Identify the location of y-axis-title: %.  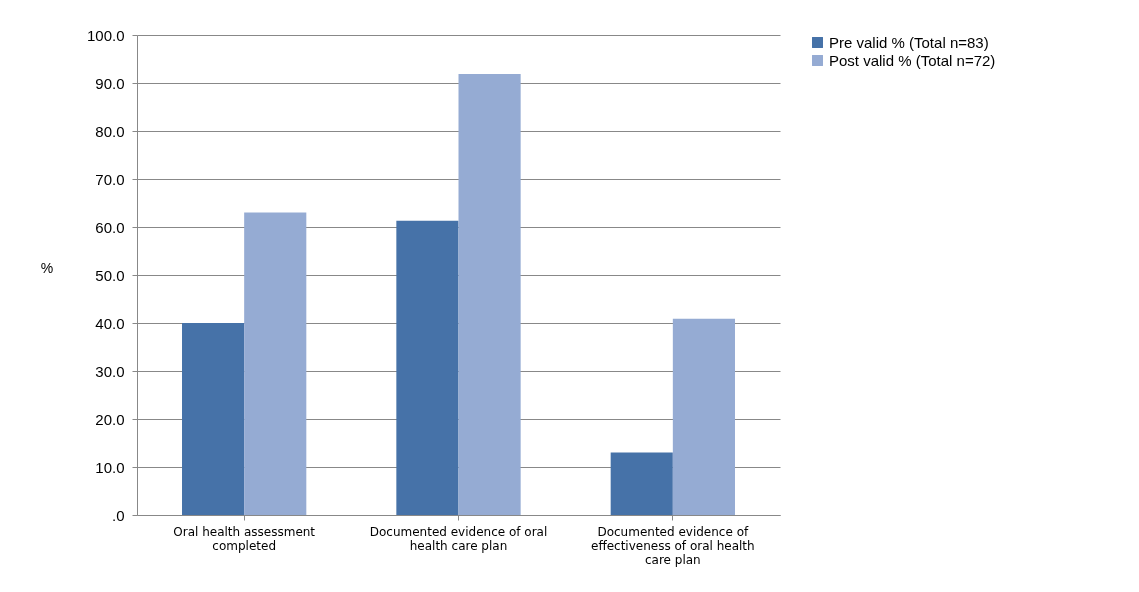
(47, 267).